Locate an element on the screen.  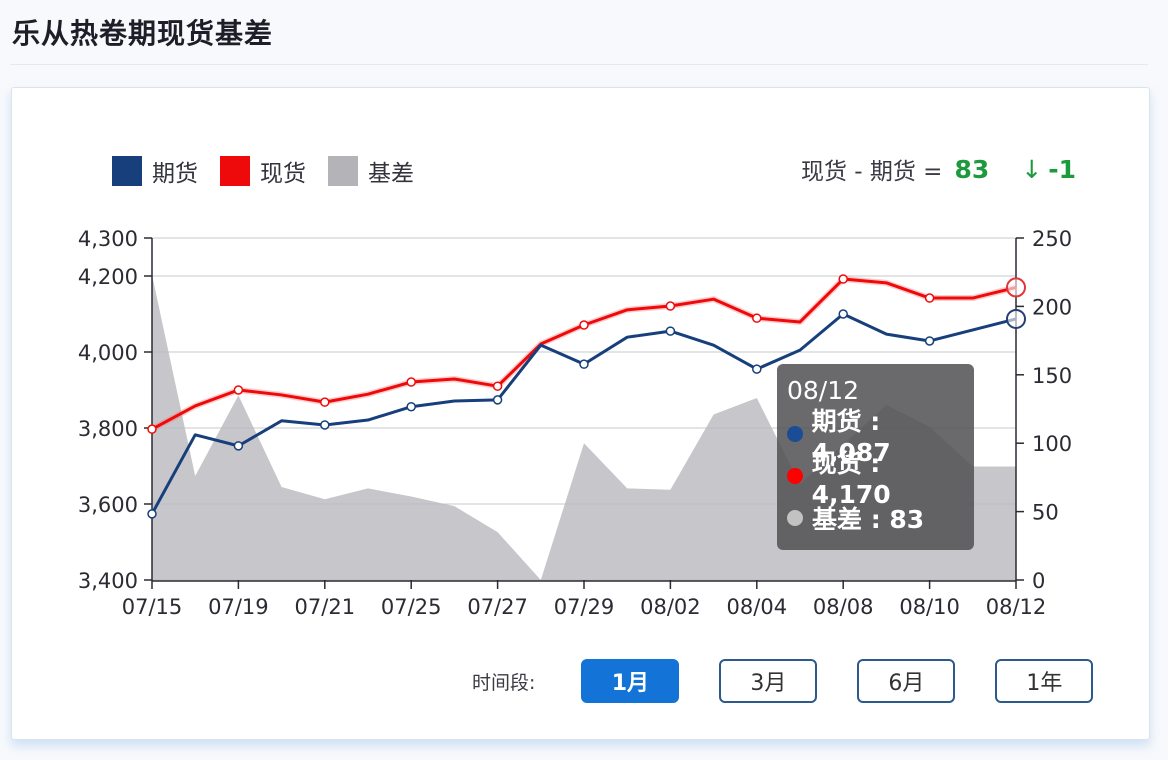
x-tick-label: 08/10 is located at coordinates (929, 607).